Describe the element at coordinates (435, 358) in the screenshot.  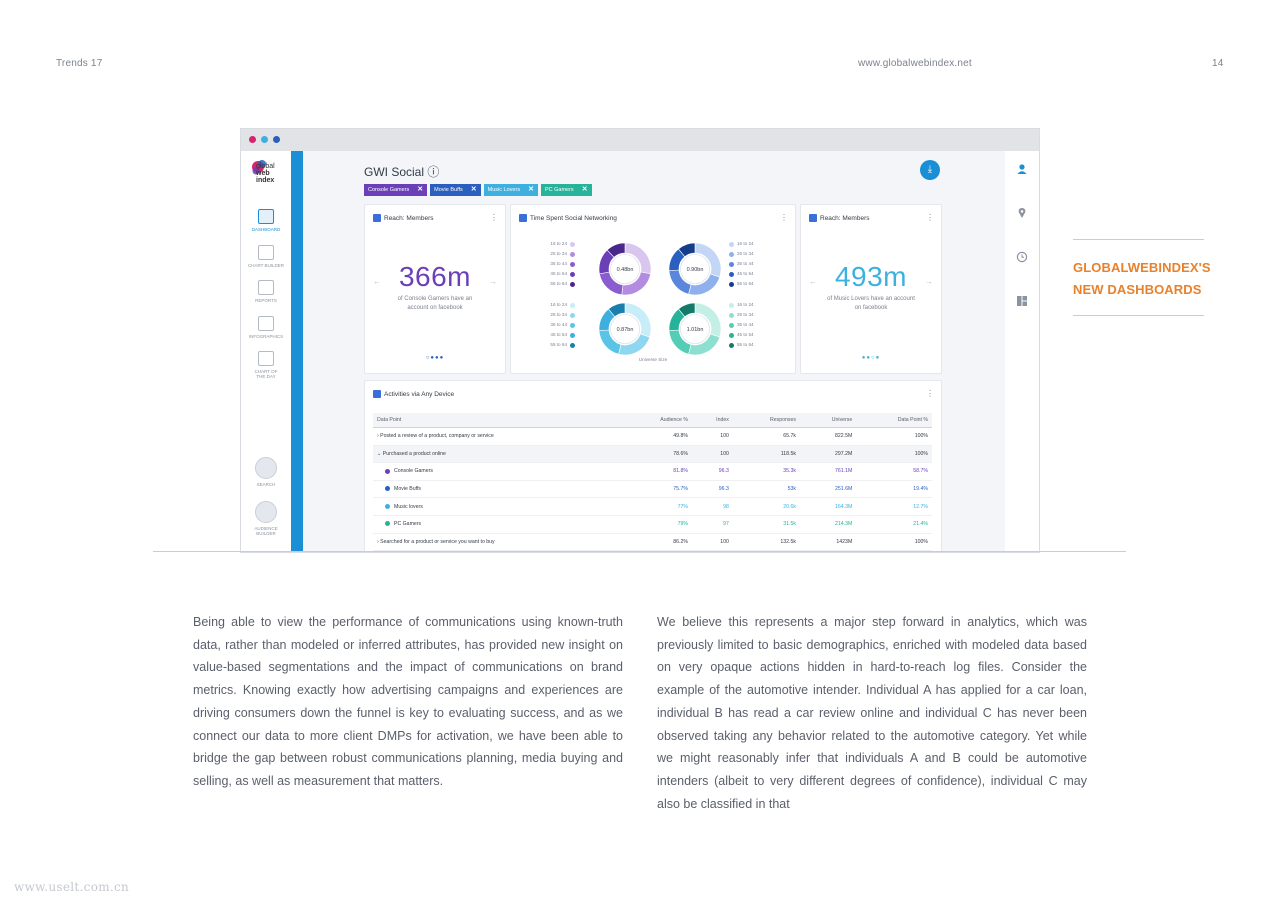
I see `carousel-pager: ○●●●` at that location.